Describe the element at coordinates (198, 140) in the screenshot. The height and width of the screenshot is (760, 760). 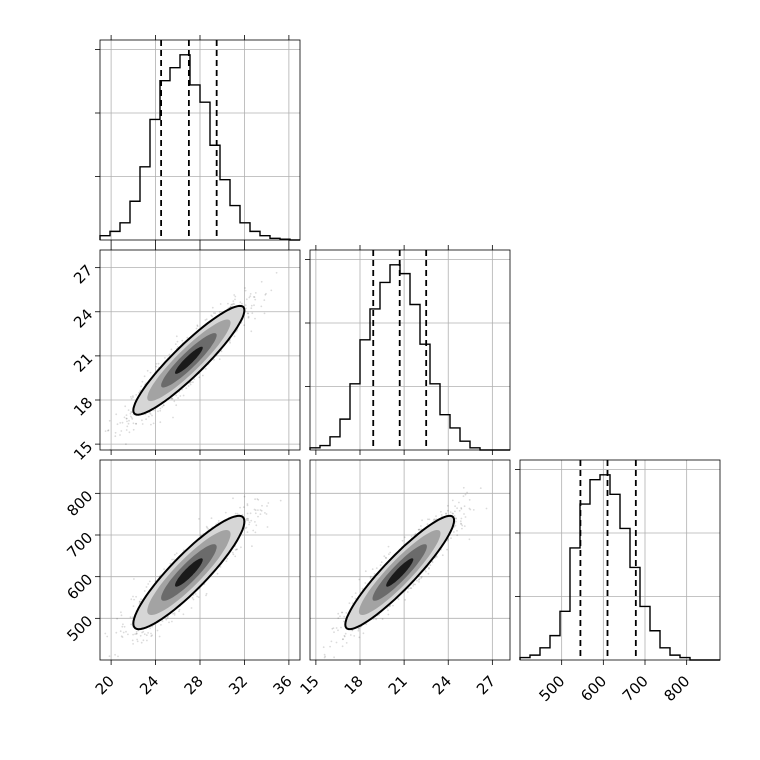
I see `histogram-panel-p1` at that location.